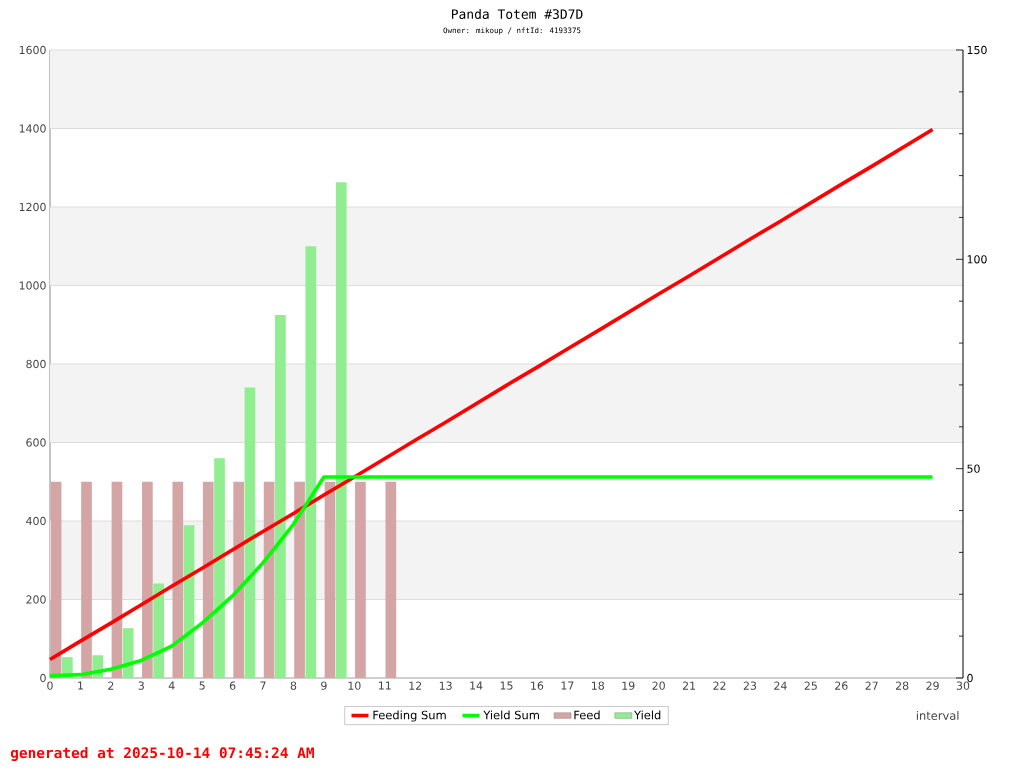  I want to click on text: generated at 2025-10-14 07:45:24 AM, so click(162, 754).